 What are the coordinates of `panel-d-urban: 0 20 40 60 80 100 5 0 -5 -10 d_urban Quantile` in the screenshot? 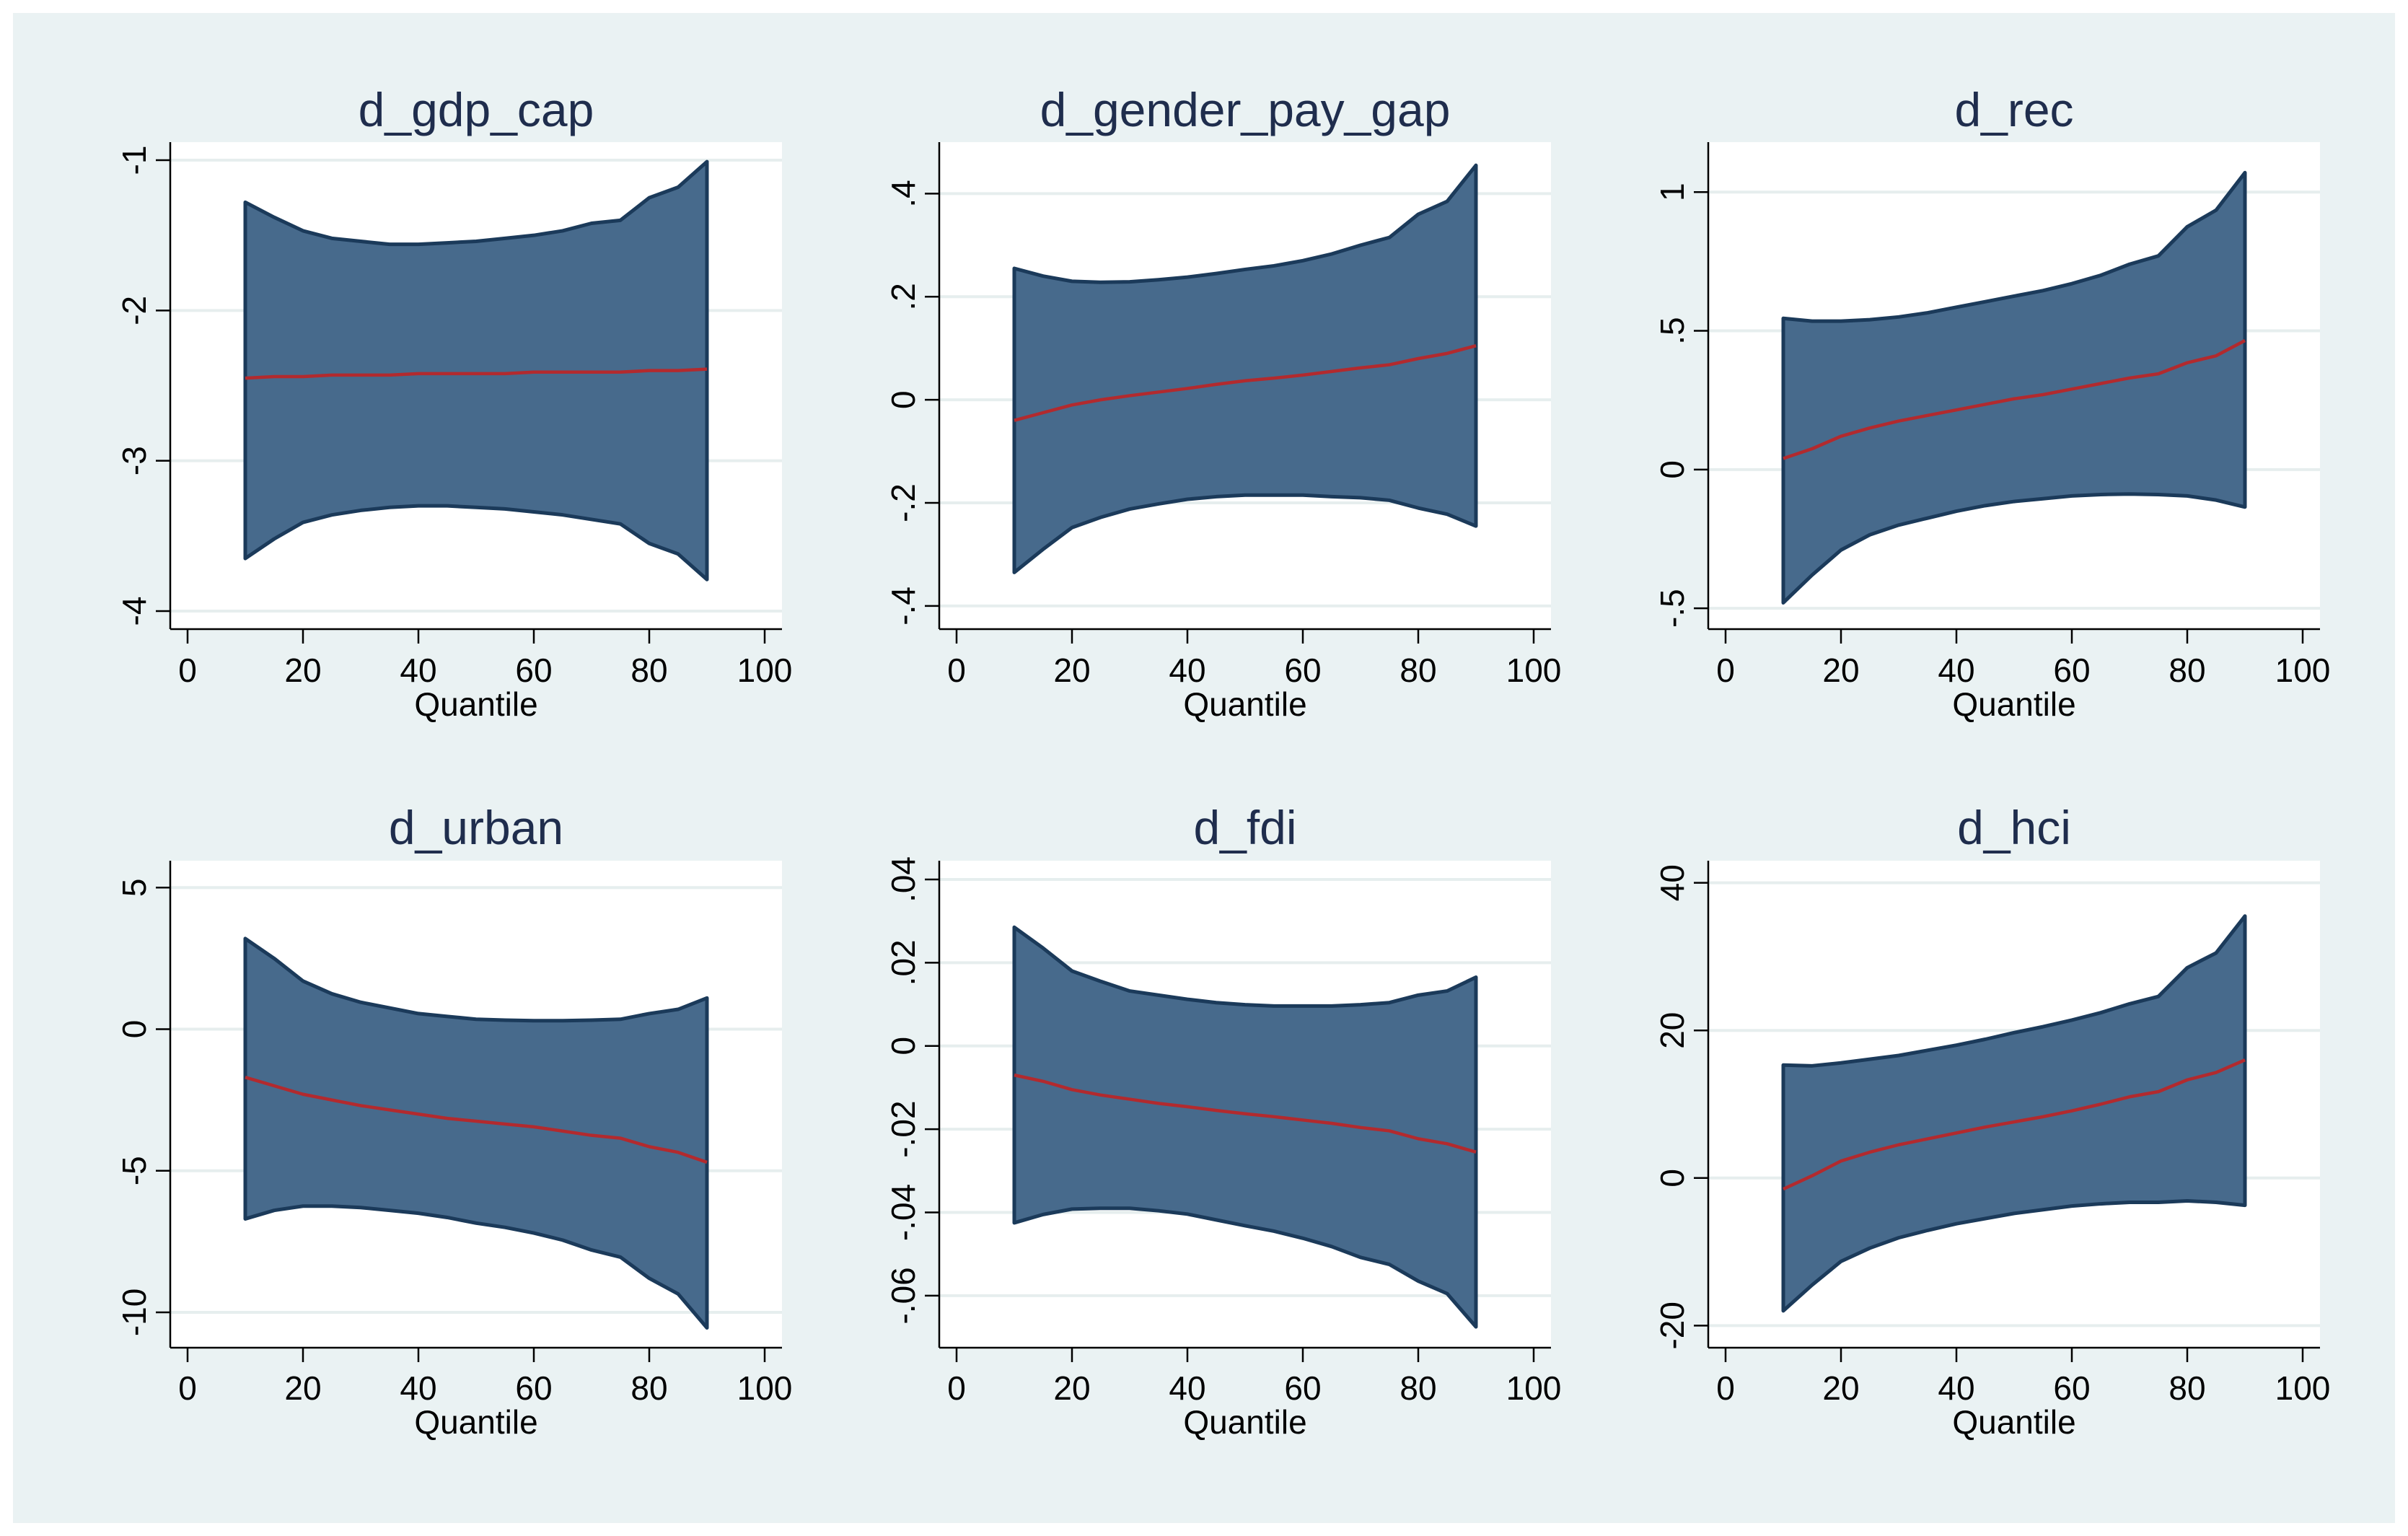 It's located at (453, 1121).